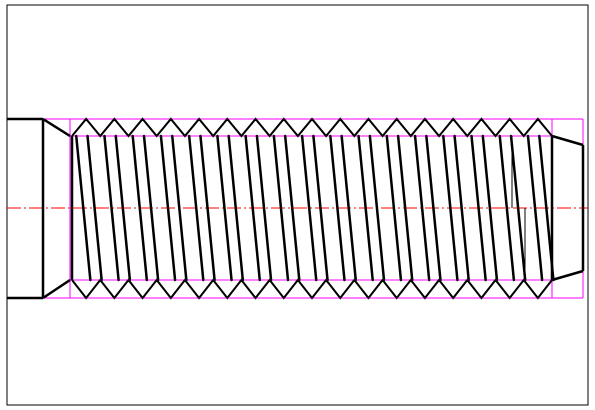 Image resolution: width=595 pixels, height=410 pixels. Describe the element at coordinates (40, 208) in the screenshot. I see `shank` at that location.